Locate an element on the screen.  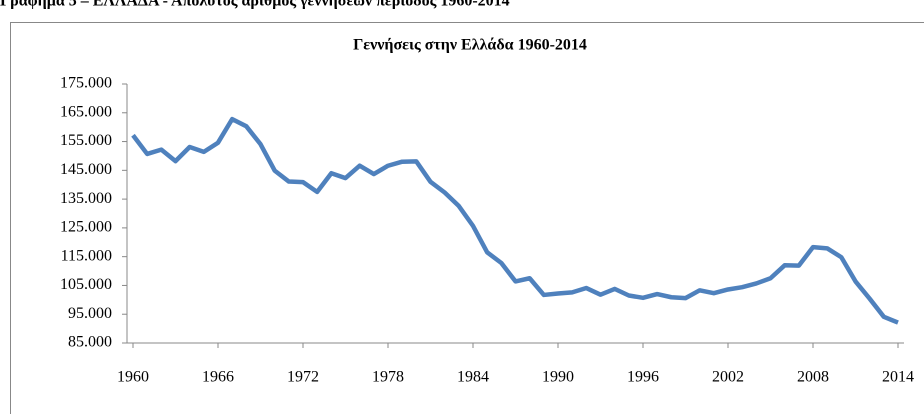
y-tick-label: 175.000 is located at coordinates (86, 83).